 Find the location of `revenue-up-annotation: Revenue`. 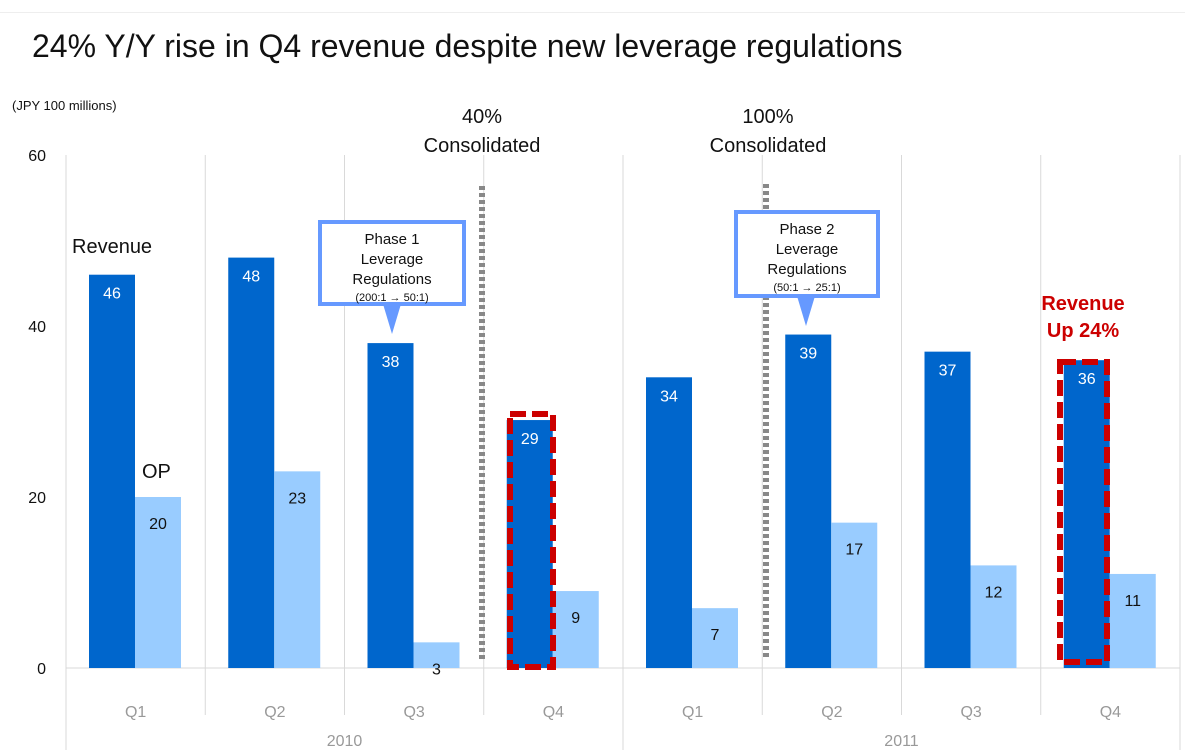

revenue-up-annotation: Revenue is located at coordinates (1082, 304).